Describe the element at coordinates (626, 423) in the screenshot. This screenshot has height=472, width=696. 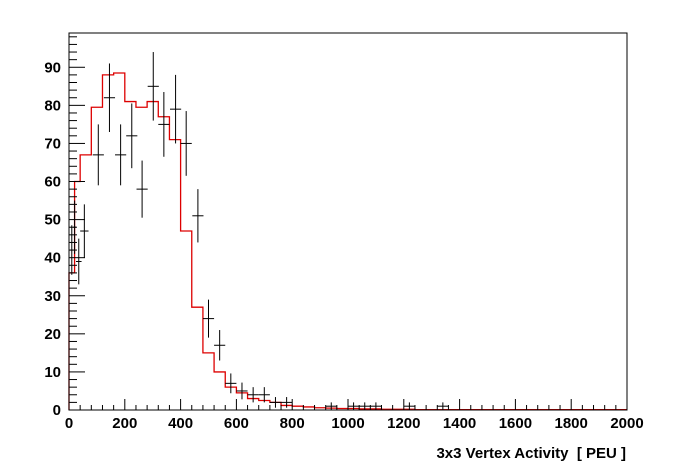
I see `x-tick-label: 2000` at that location.